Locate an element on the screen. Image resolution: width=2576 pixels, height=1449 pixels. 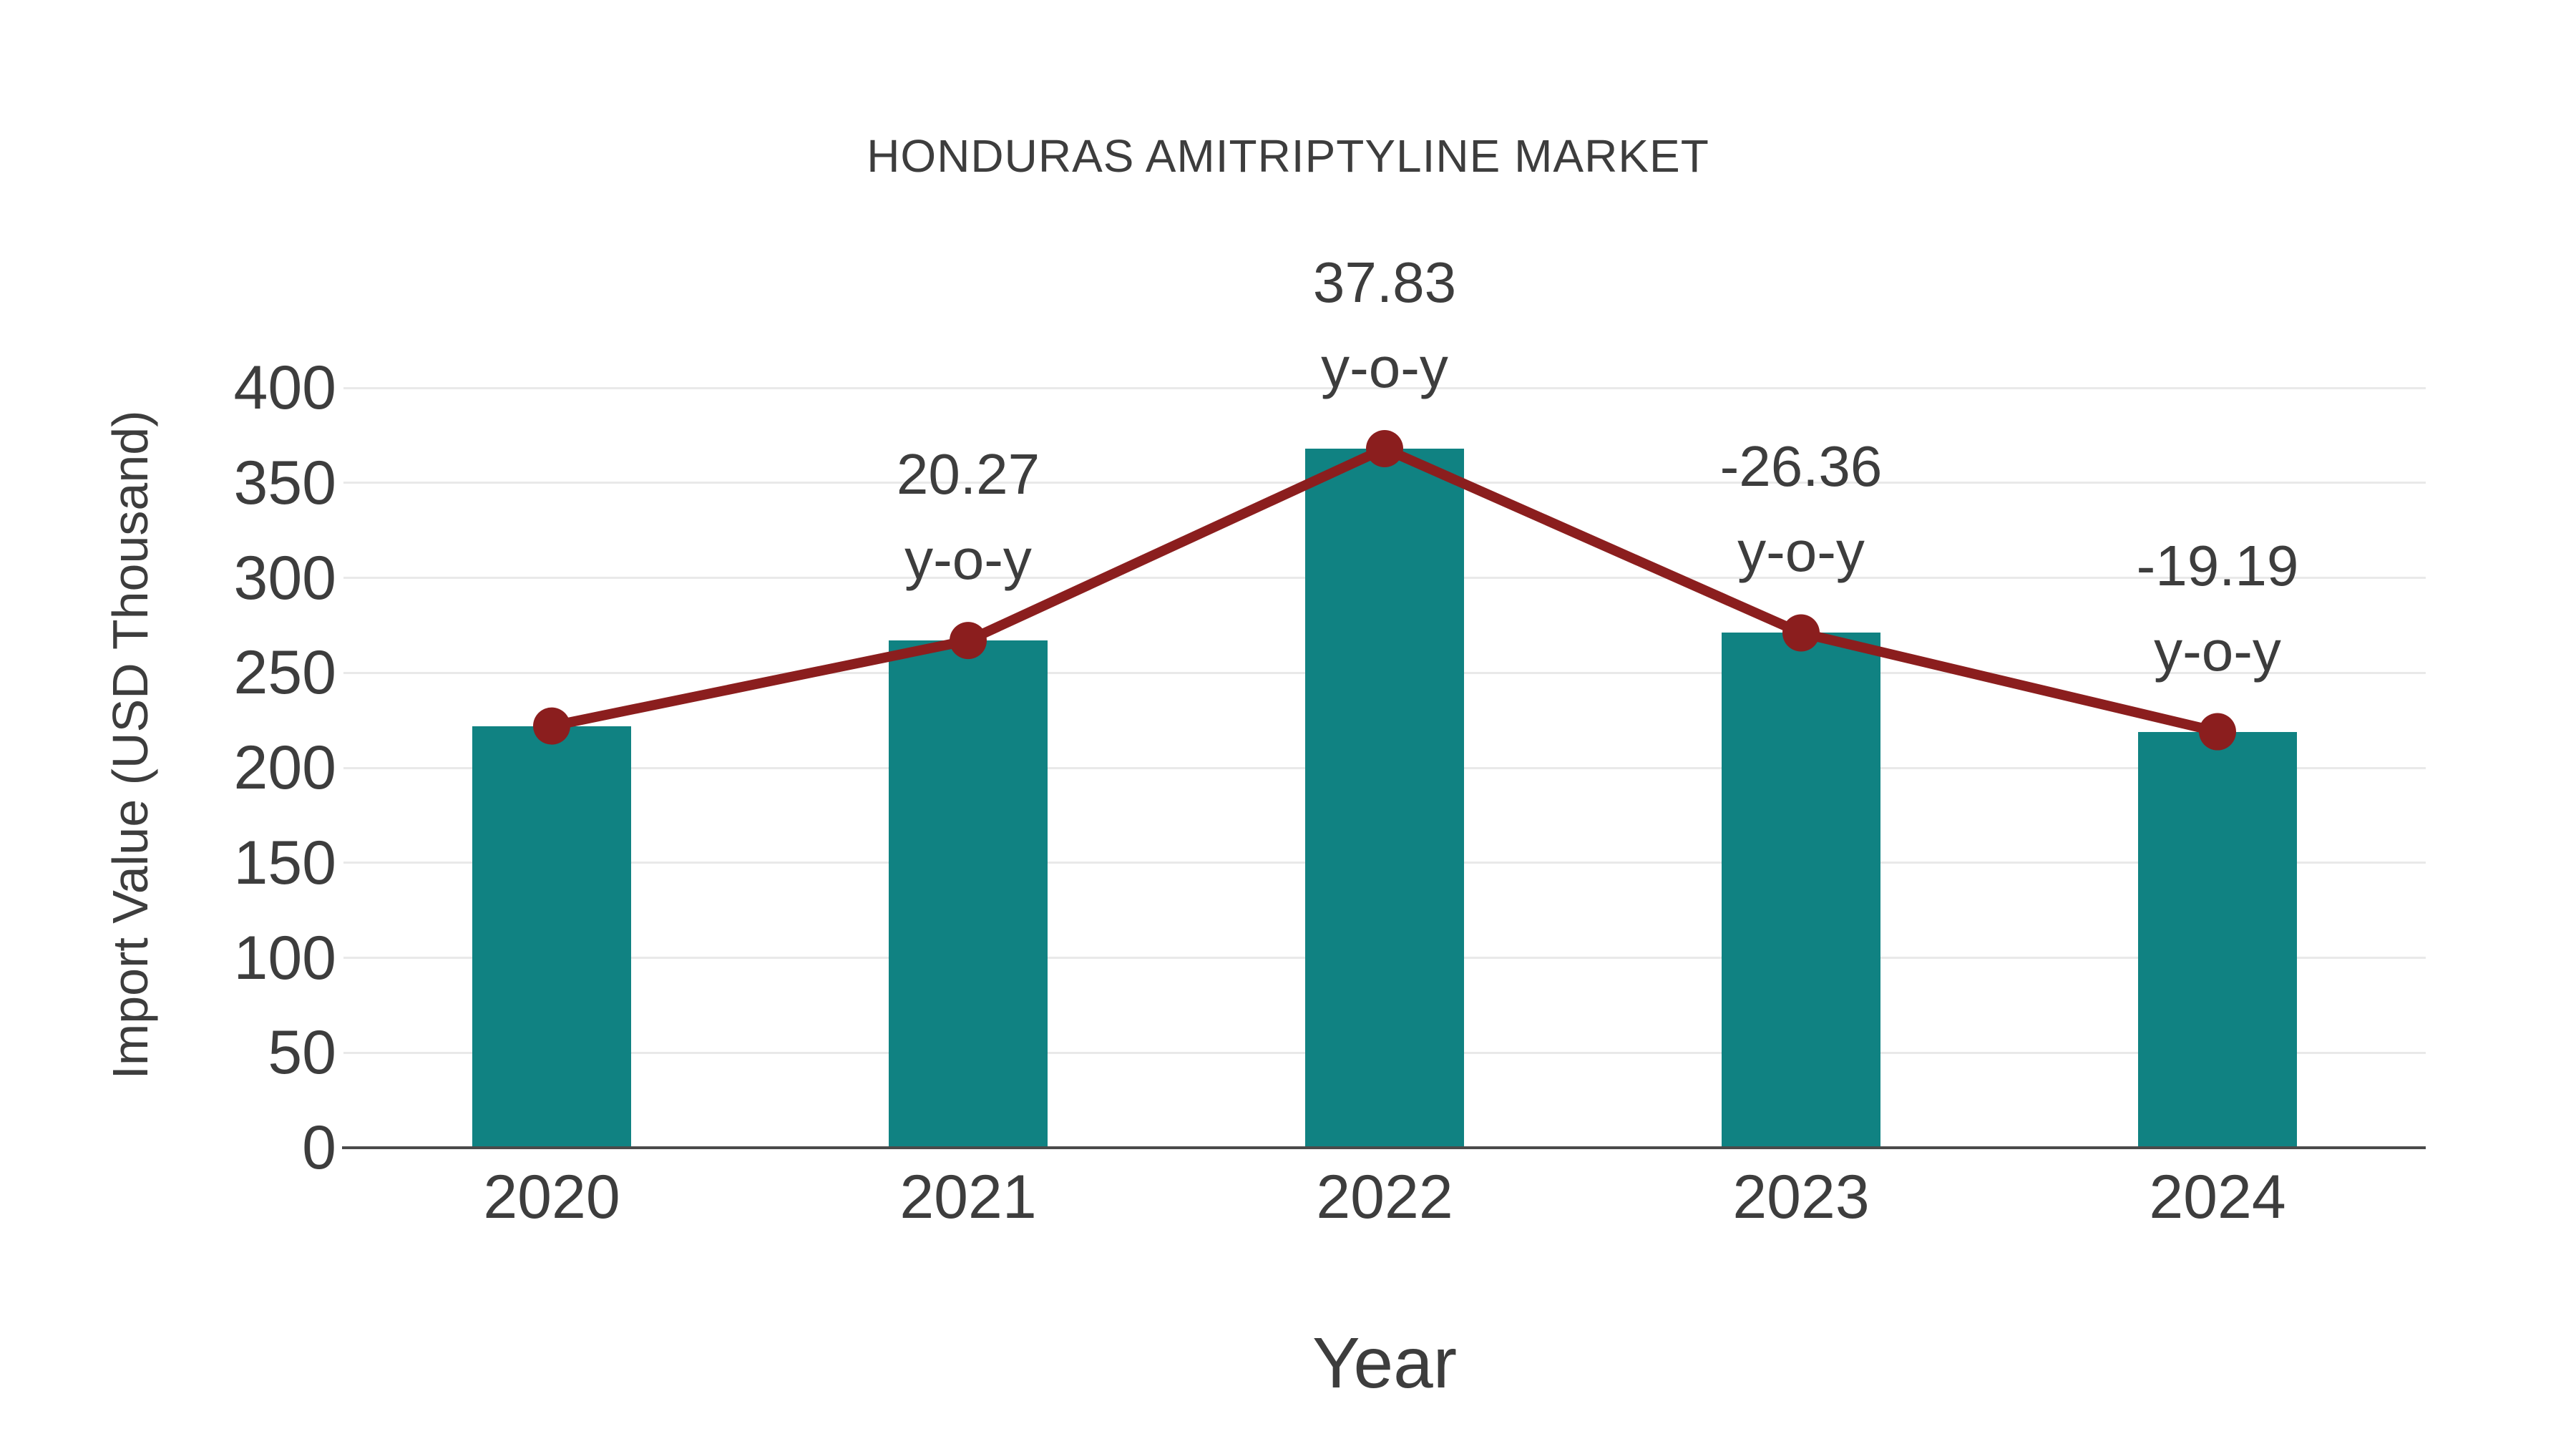
trend-marker-2023 is located at coordinates (1801, 633).